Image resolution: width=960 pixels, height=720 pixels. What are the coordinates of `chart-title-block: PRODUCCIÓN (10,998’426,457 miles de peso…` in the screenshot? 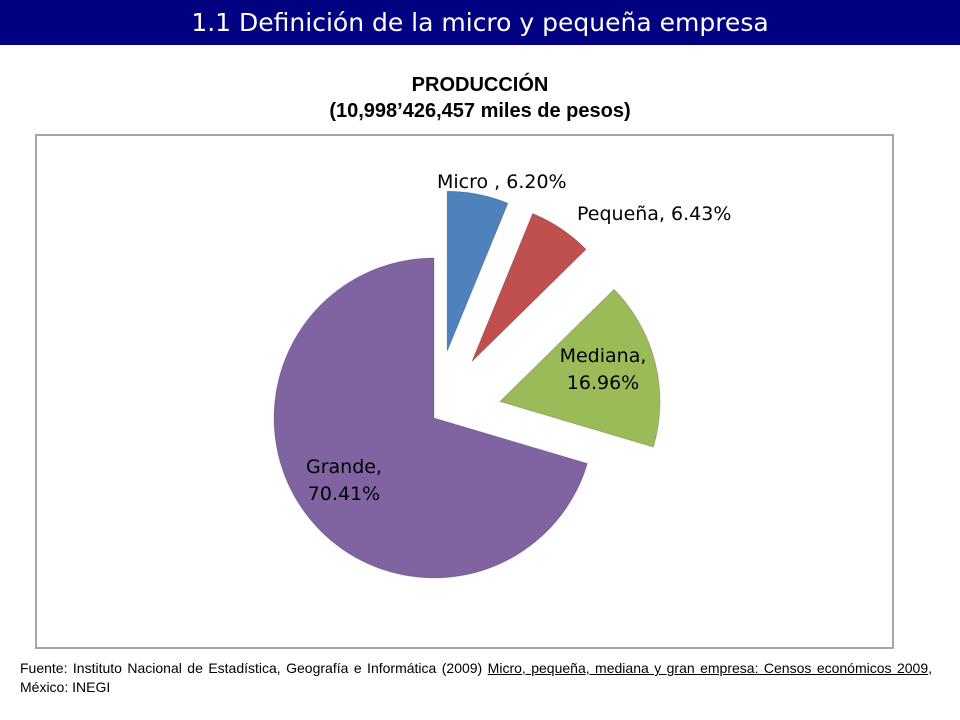 It's located at (480, 98).